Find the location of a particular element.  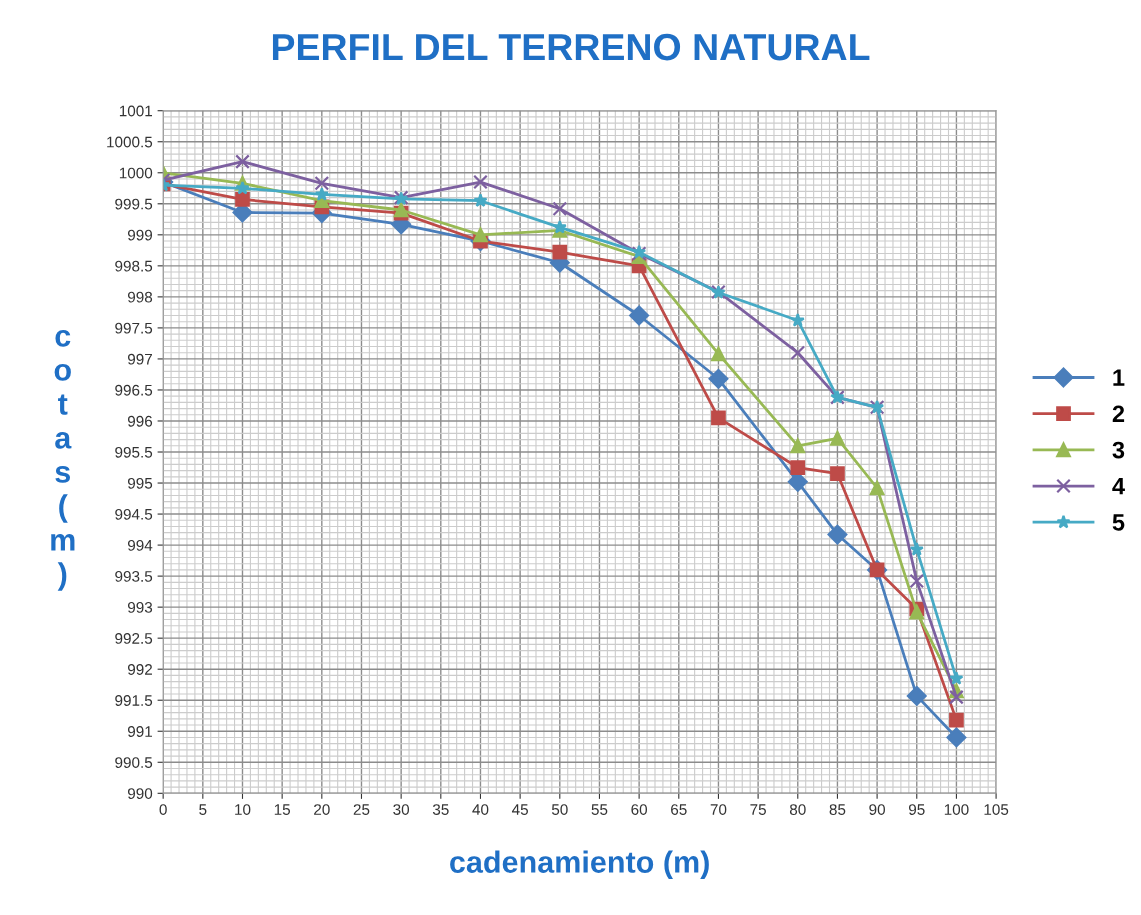

x-tick-label: 95 is located at coordinates (916, 809).